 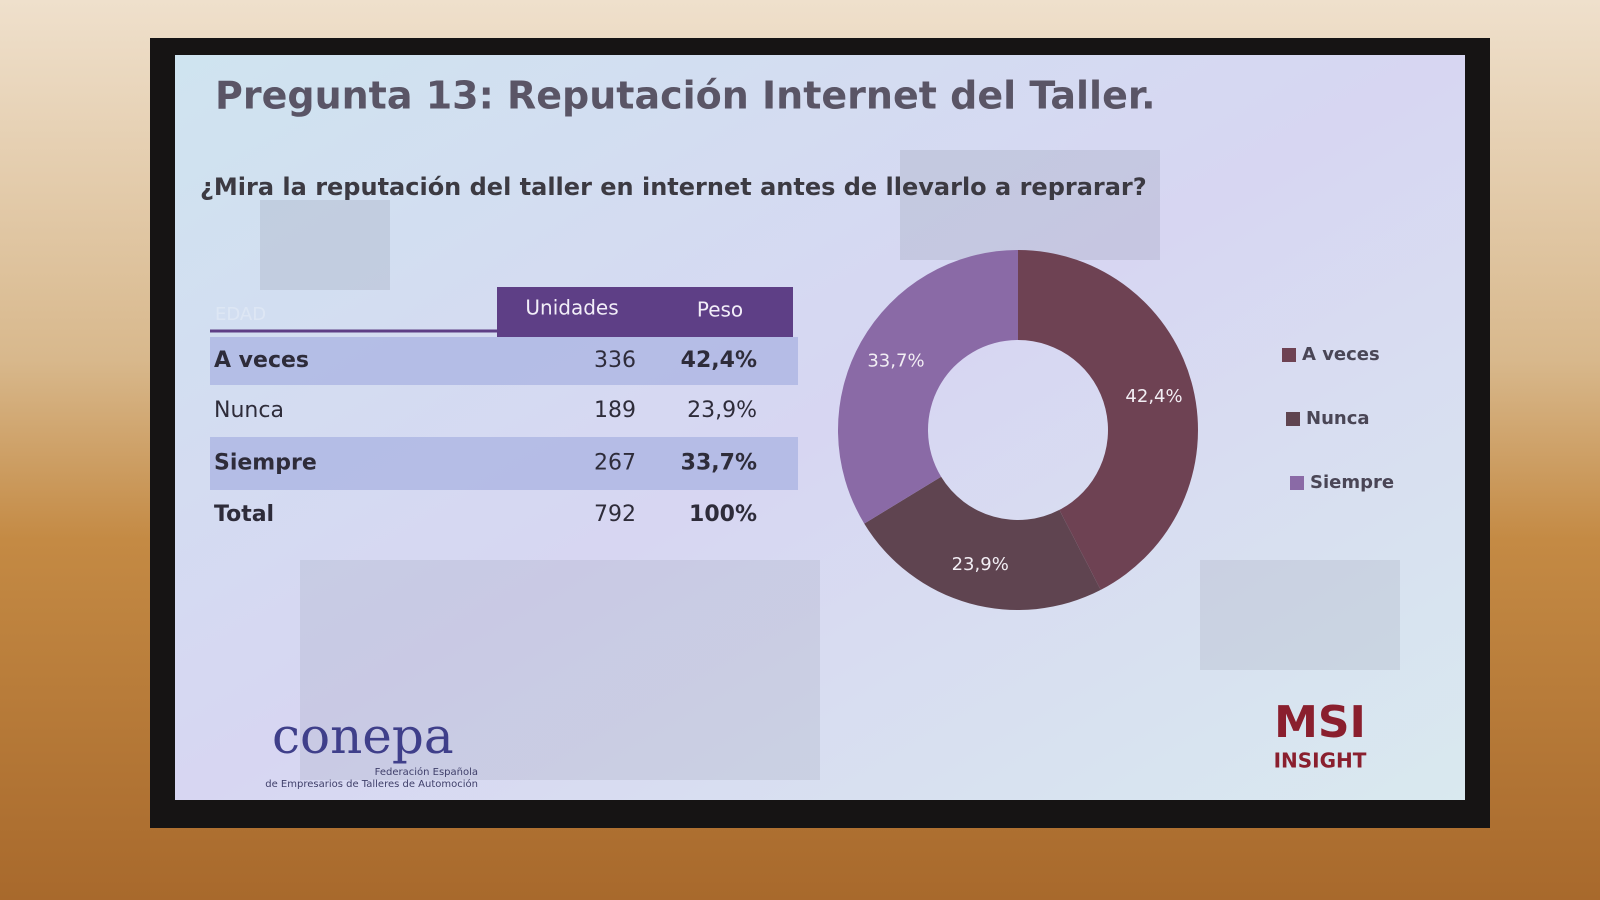 What do you see at coordinates (1338, 418) in the screenshot?
I see `legend-label: Nunca` at bounding box center [1338, 418].